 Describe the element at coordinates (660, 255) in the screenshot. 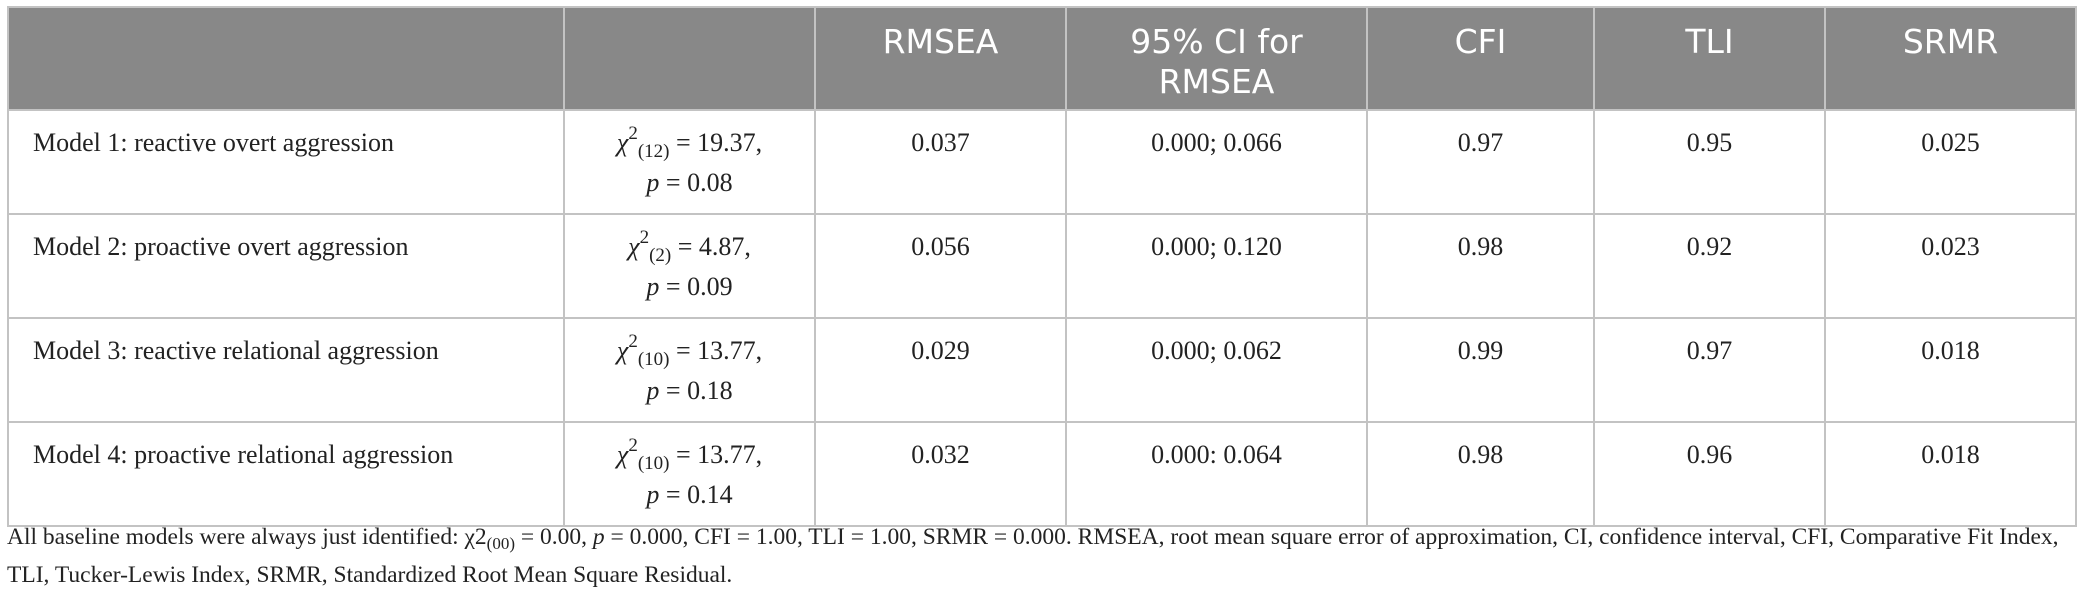

I see `degrees-of-freedom: (2)` at that location.